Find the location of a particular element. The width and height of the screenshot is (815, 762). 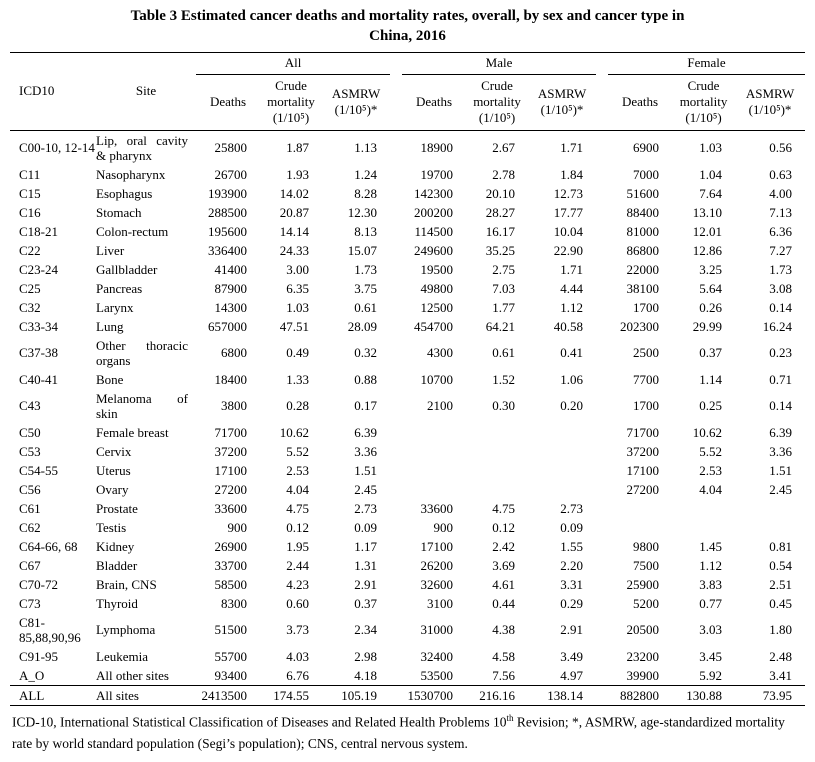

cell-female-crude-mortality: 130.88 is located at coordinates (704, 695).